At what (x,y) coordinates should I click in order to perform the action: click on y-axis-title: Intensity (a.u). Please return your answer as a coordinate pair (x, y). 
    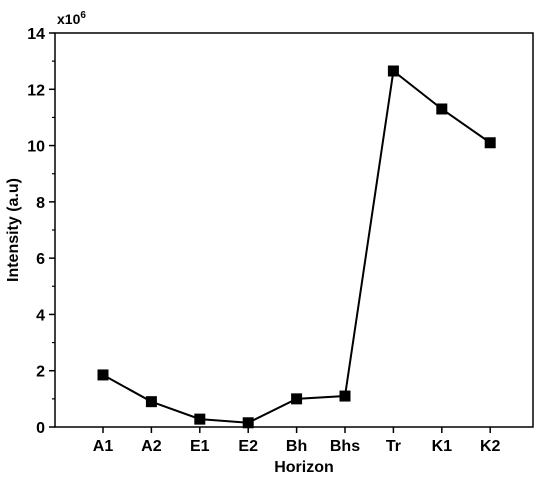
    Looking at the image, I should click on (13, 230).